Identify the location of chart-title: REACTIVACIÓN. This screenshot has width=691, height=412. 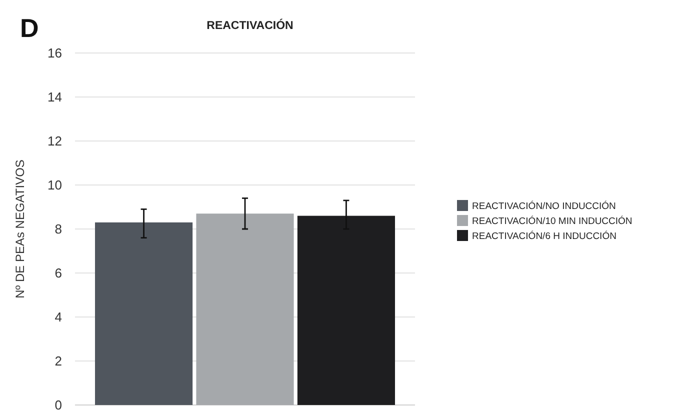
(250, 25).